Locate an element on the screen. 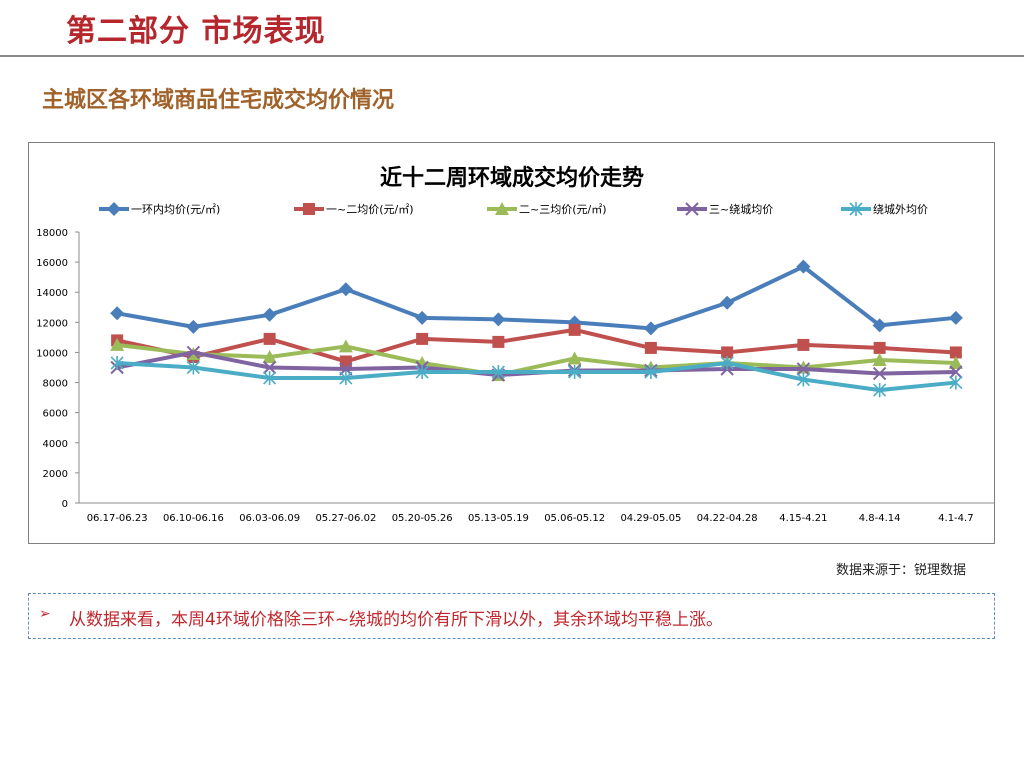 The height and width of the screenshot is (768, 1024). legend-item: 二~三均价(元/㎡) is located at coordinates (547, 209).